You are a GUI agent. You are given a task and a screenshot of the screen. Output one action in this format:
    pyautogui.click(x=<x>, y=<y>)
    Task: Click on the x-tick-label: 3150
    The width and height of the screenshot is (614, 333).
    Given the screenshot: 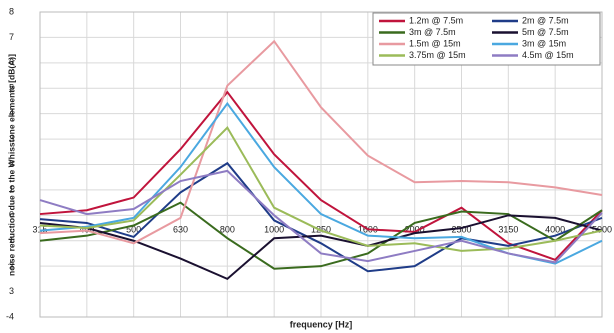 What is the action you would take?
    pyautogui.click(x=508, y=230)
    